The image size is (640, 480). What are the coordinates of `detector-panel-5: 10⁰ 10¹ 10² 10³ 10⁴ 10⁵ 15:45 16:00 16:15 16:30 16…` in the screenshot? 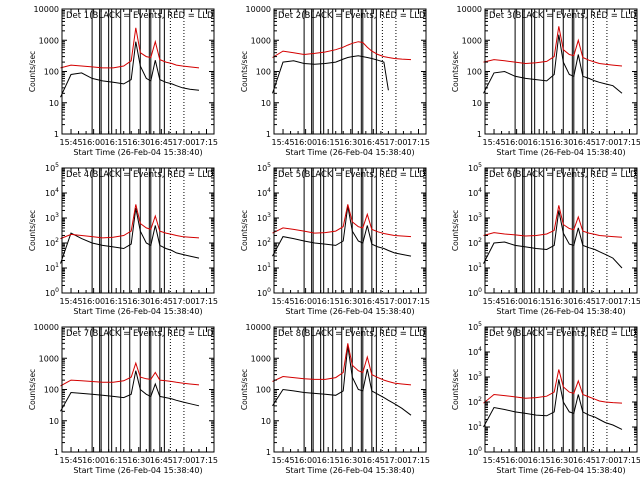 It's located at (335, 239).